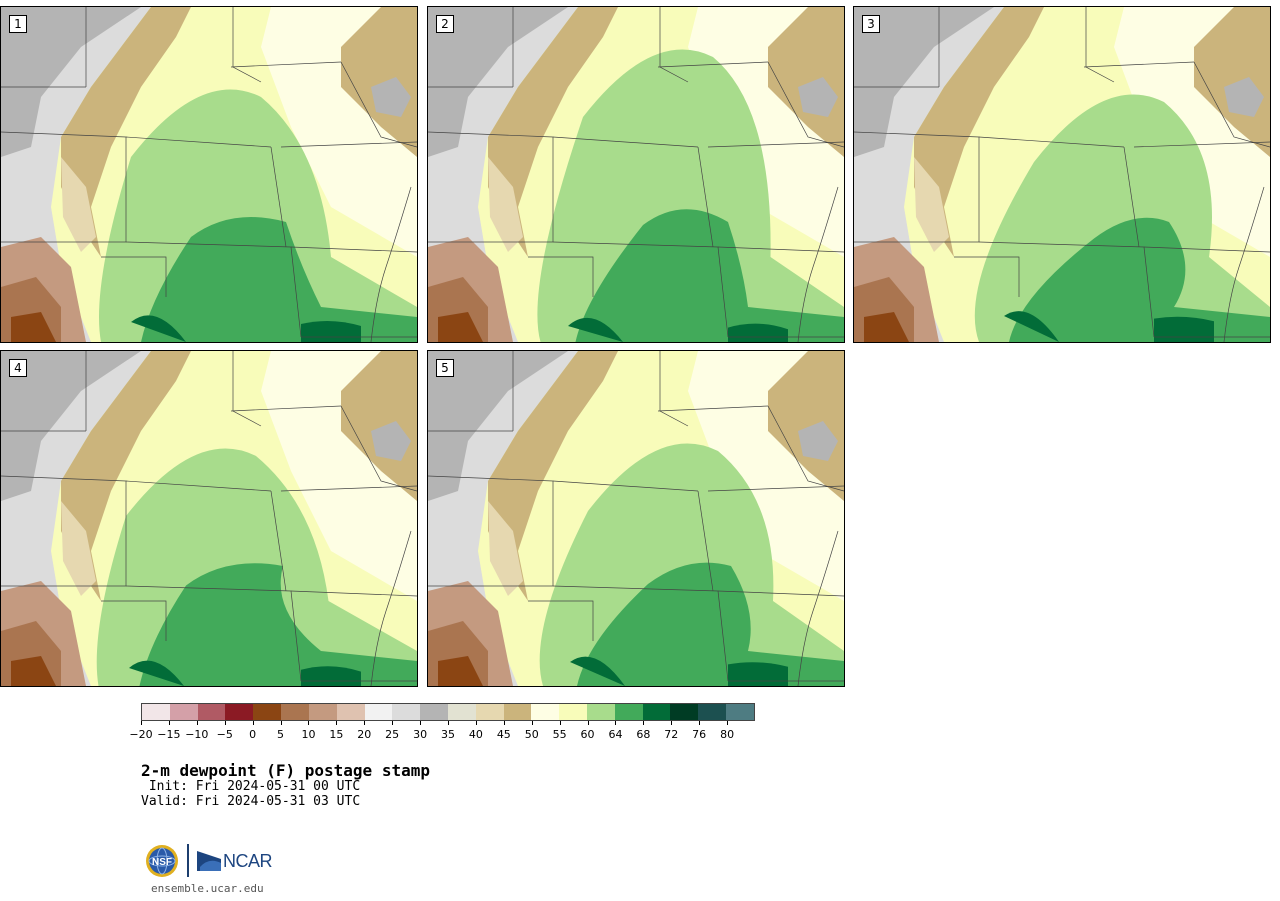  I want to click on colorbar-tick-label: 25, so click(392, 734).